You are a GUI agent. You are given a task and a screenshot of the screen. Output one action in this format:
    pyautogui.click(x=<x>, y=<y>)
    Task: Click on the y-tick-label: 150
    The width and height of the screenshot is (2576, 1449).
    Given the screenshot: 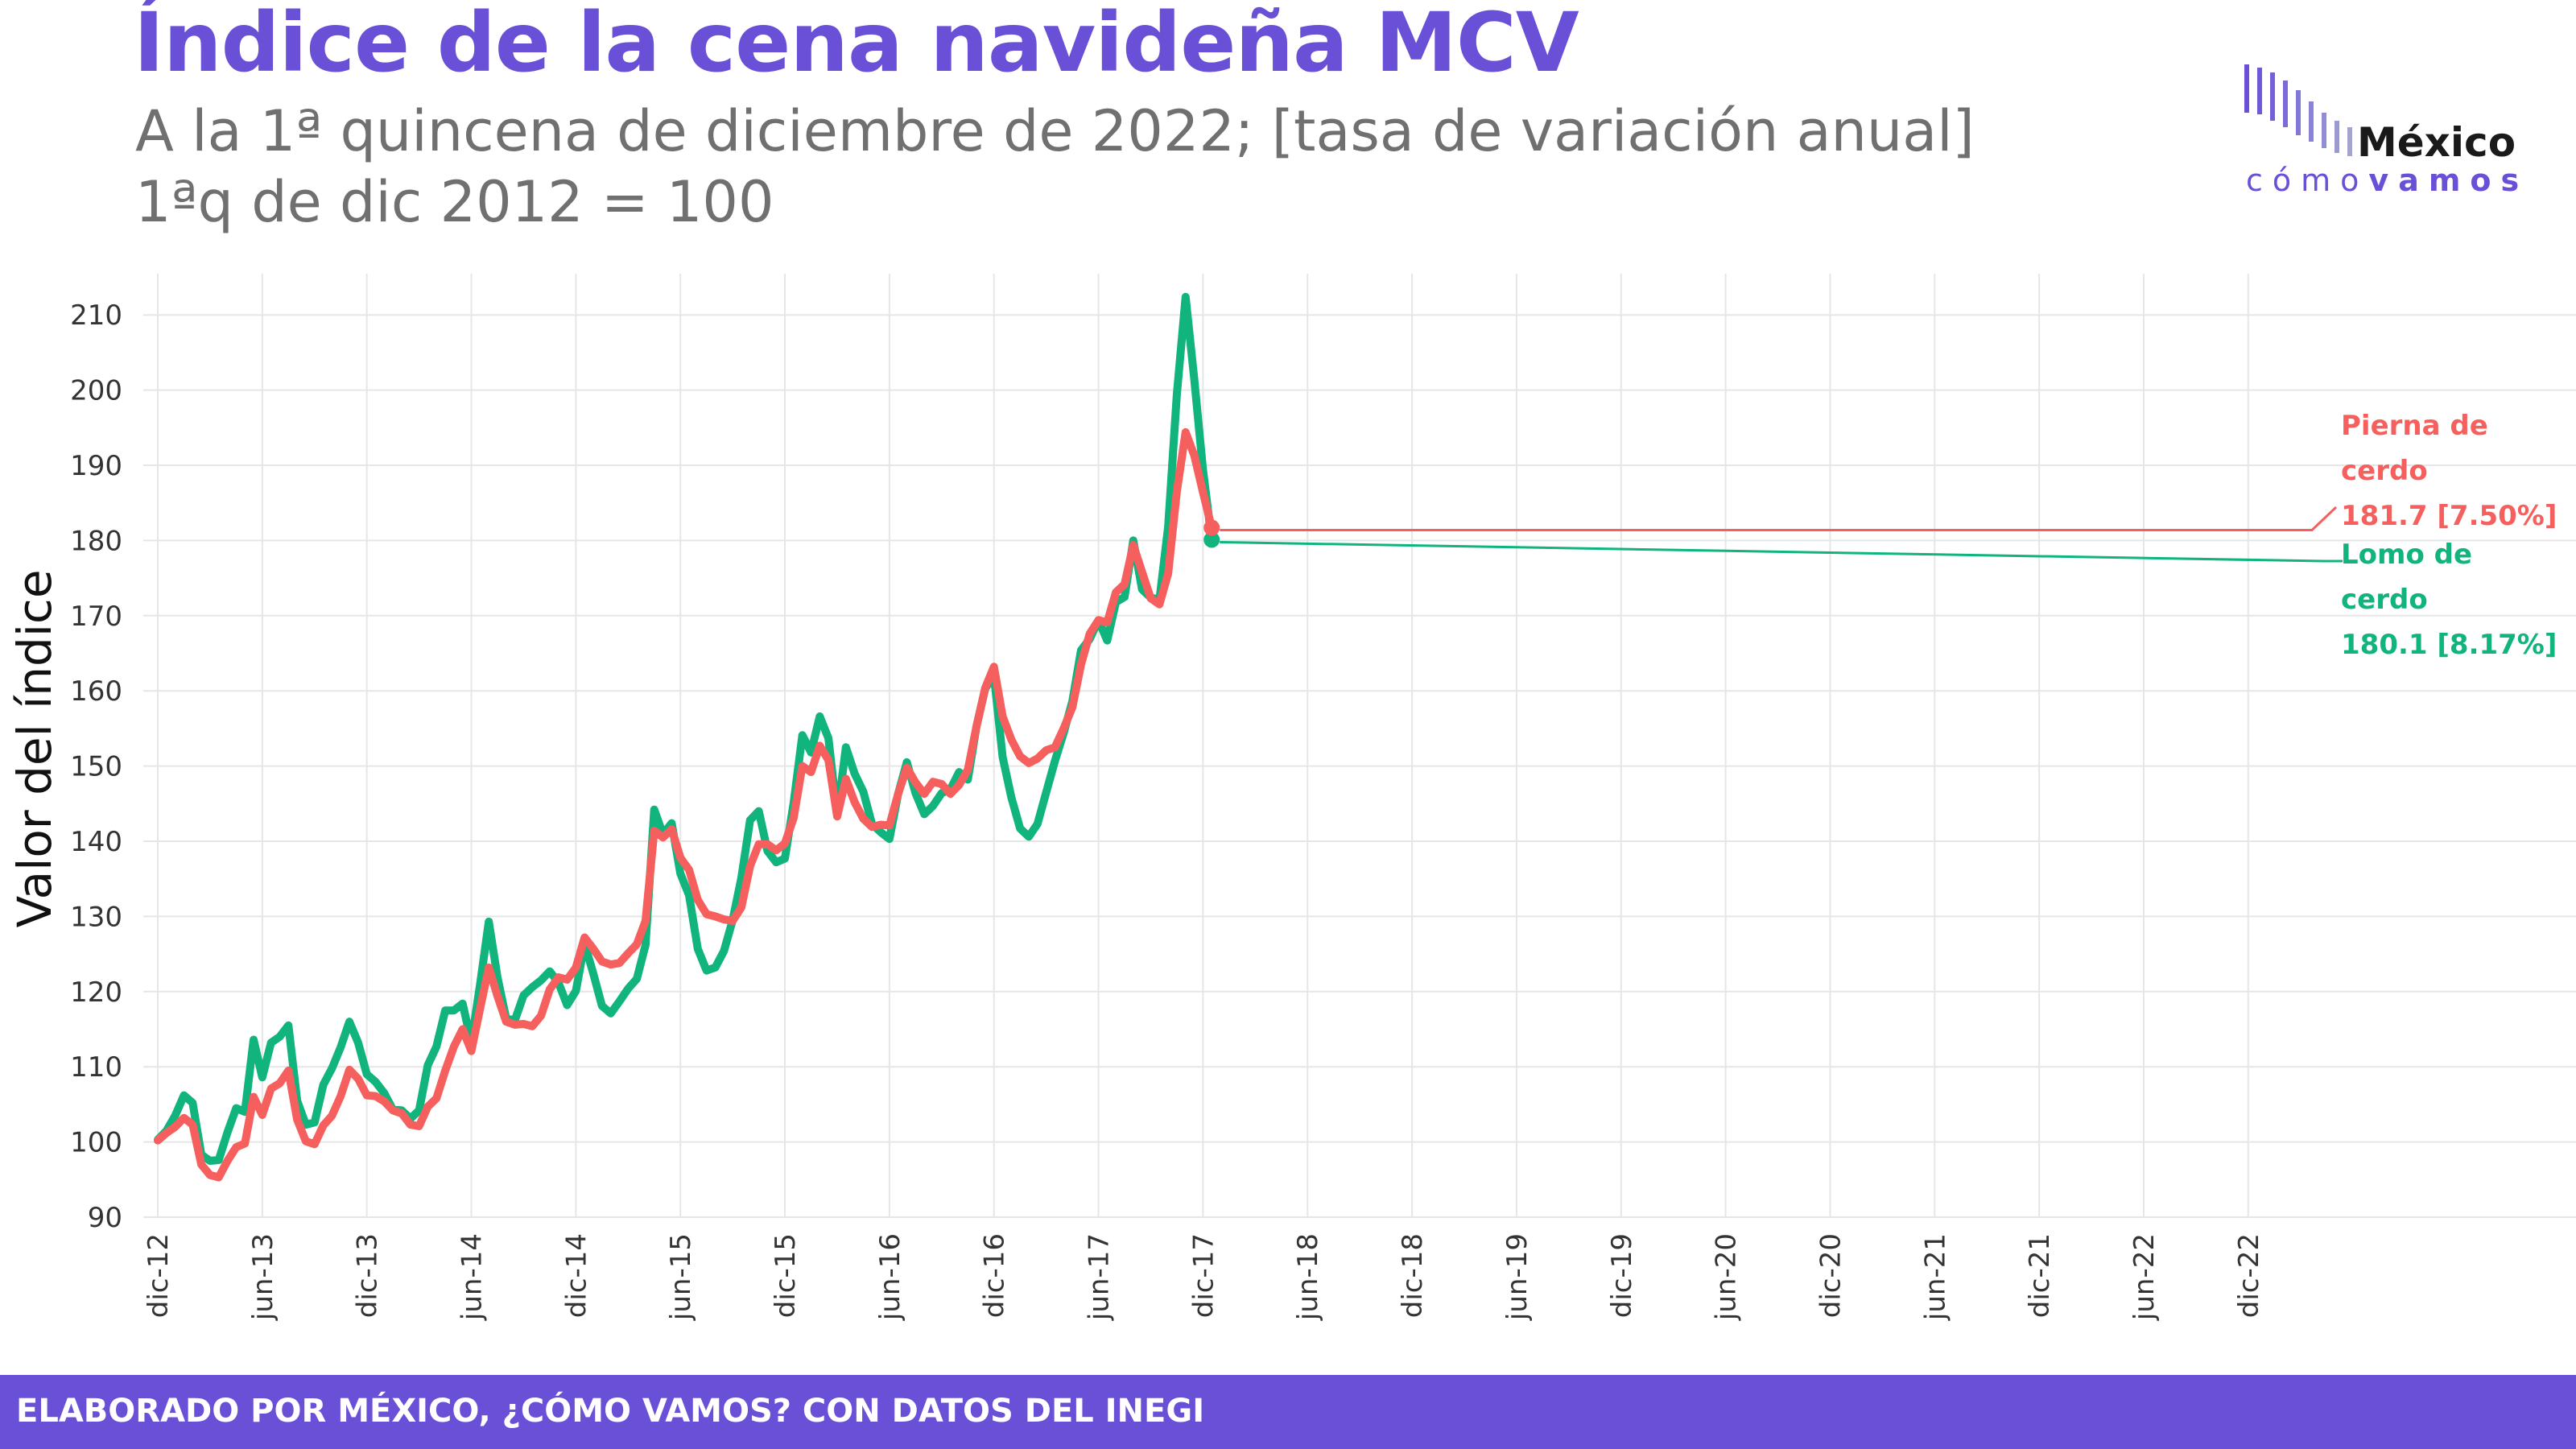 What is the action you would take?
    pyautogui.click(x=96, y=767)
    